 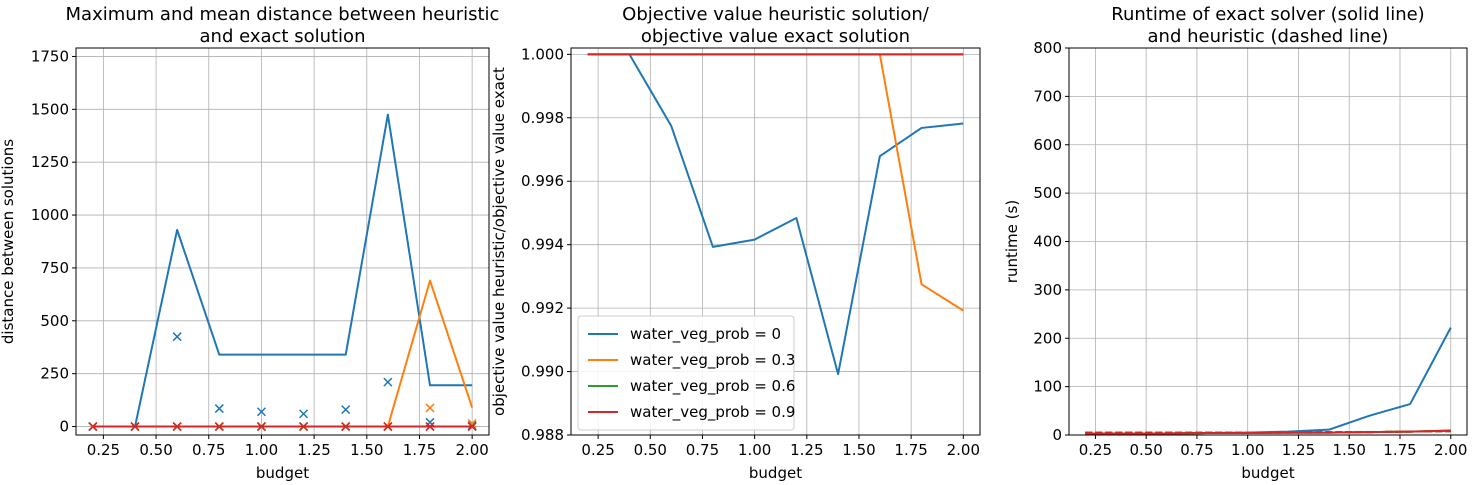 What do you see at coordinates (1268, 381) in the screenshot?
I see `plot-area` at bounding box center [1268, 381].